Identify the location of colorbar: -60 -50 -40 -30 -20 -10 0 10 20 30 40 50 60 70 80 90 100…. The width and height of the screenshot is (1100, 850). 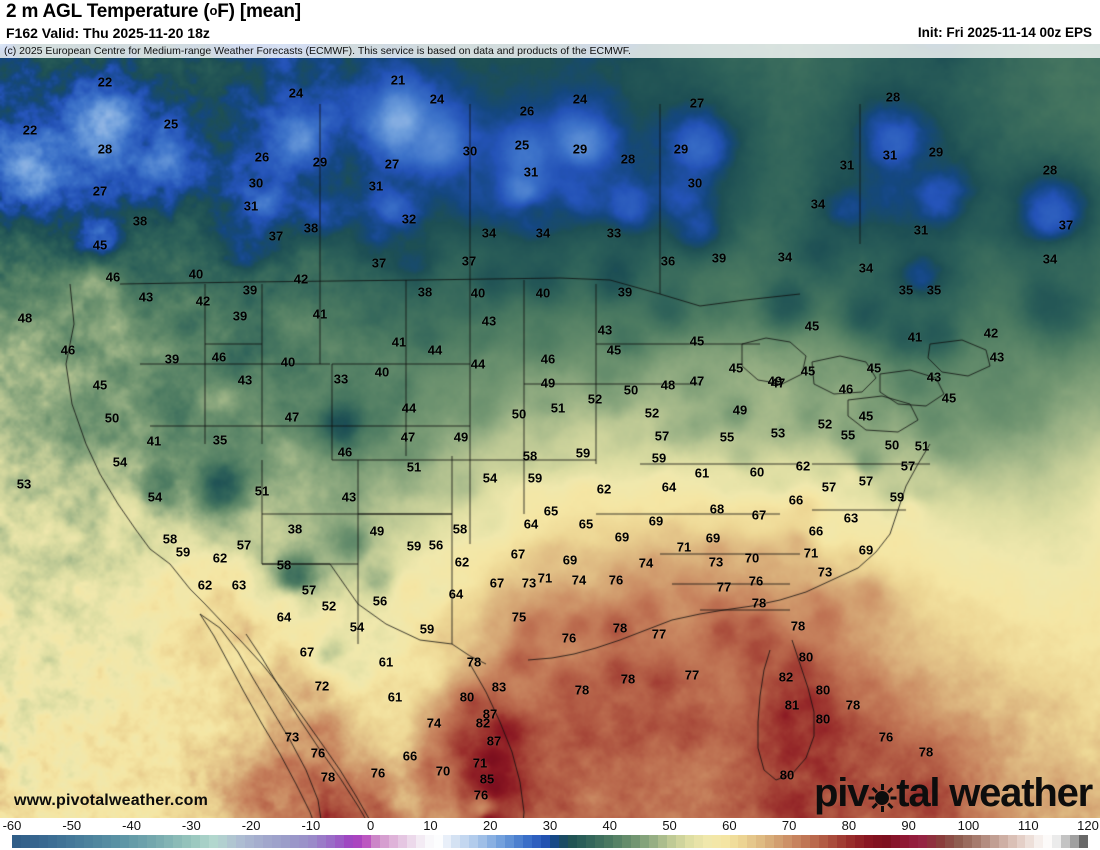
(550, 834).